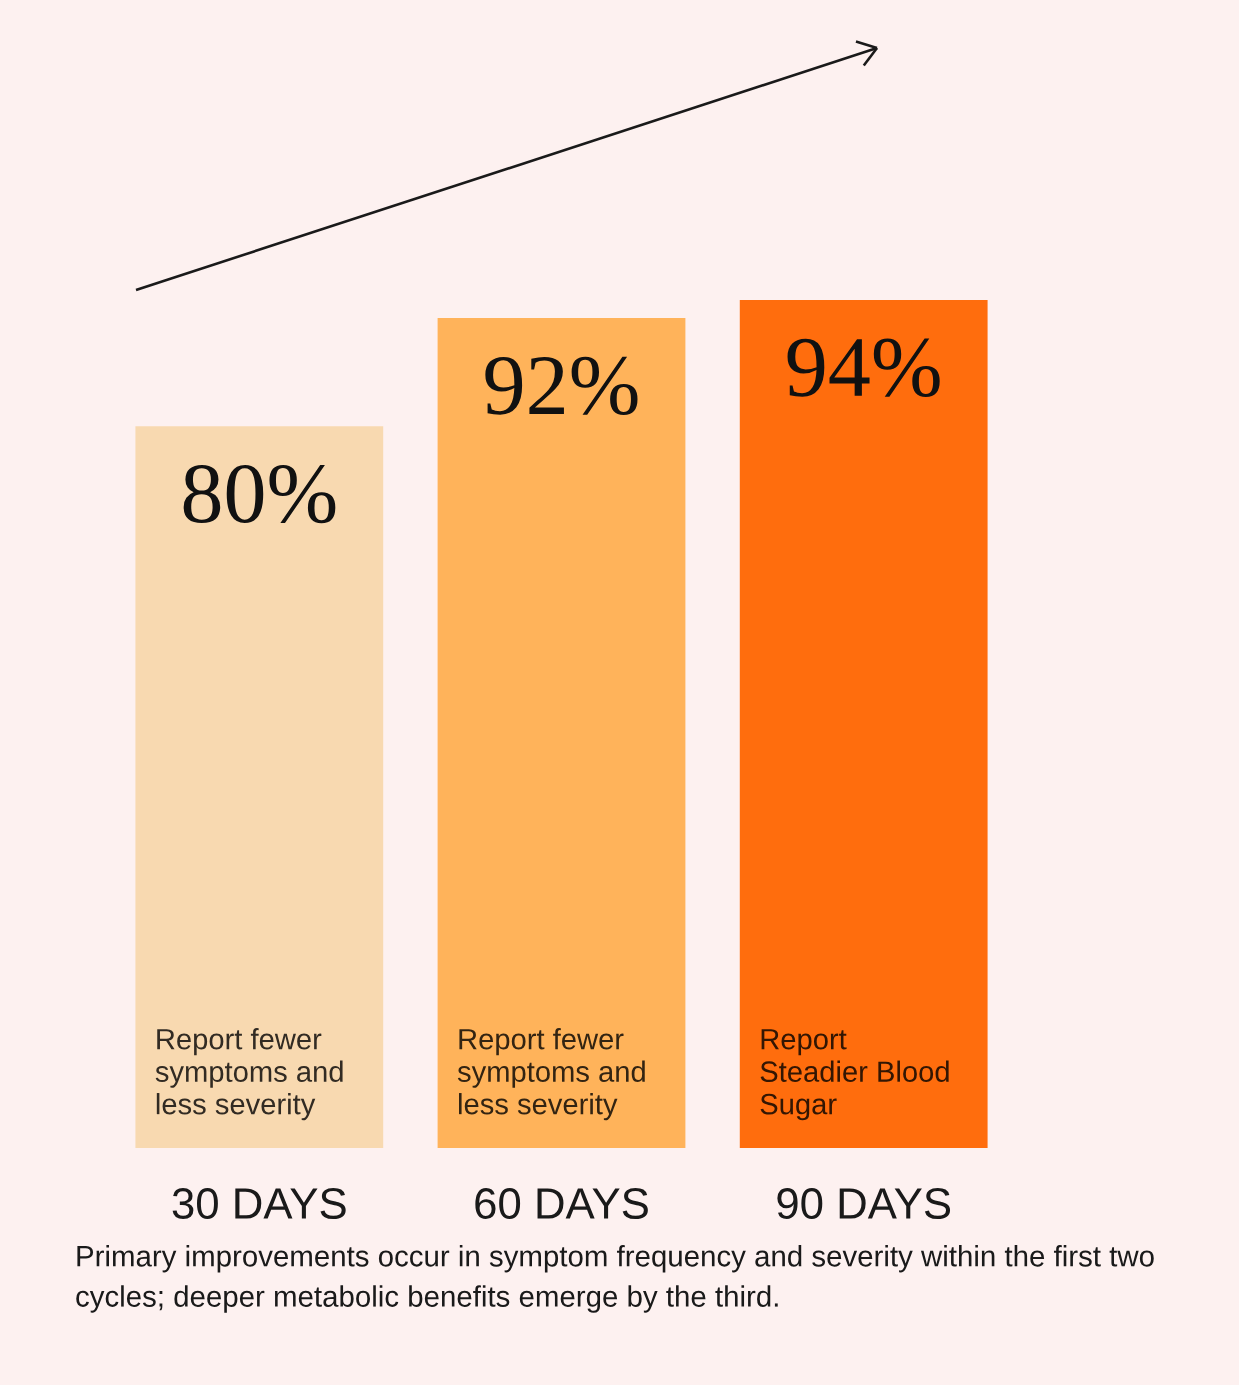 The height and width of the screenshot is (1385, 1239). Describe the element at coordinates (259, 1204) in the screenshot. I see `x-tick-label: 30 DAYS` at that location.